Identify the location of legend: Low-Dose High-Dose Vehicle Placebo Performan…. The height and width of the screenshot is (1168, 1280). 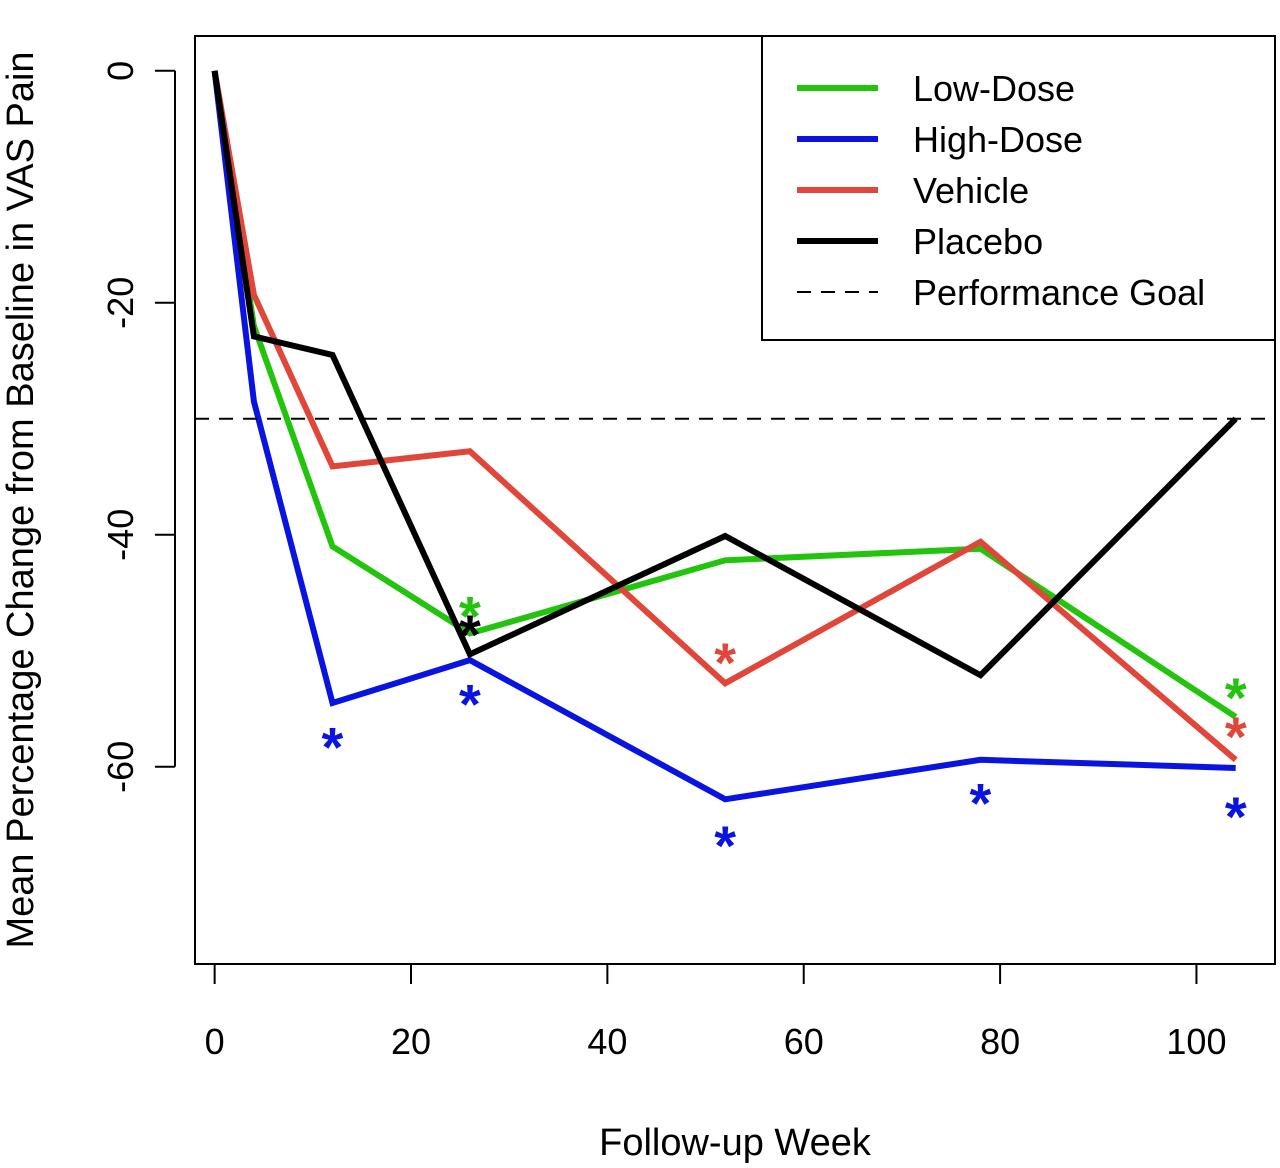
(1018, 188).